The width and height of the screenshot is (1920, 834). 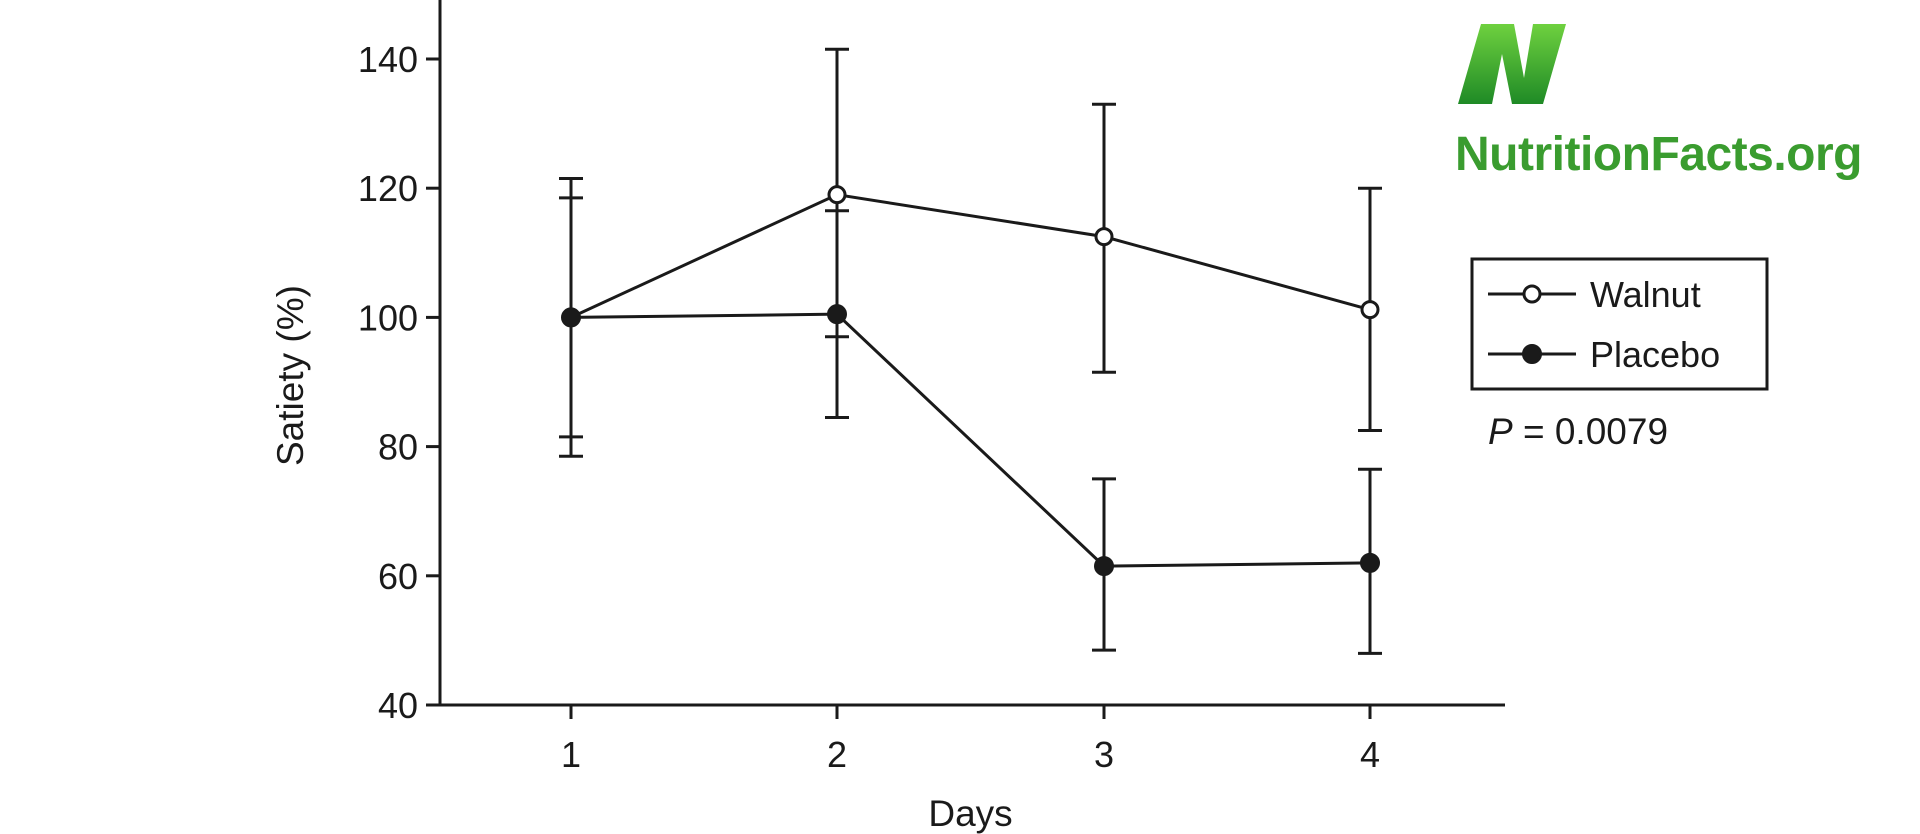 What do you see at coordinates (1500, 431) in the screenshot?
I see `p-value-symbol: P` at bounding box center [1500, 431].